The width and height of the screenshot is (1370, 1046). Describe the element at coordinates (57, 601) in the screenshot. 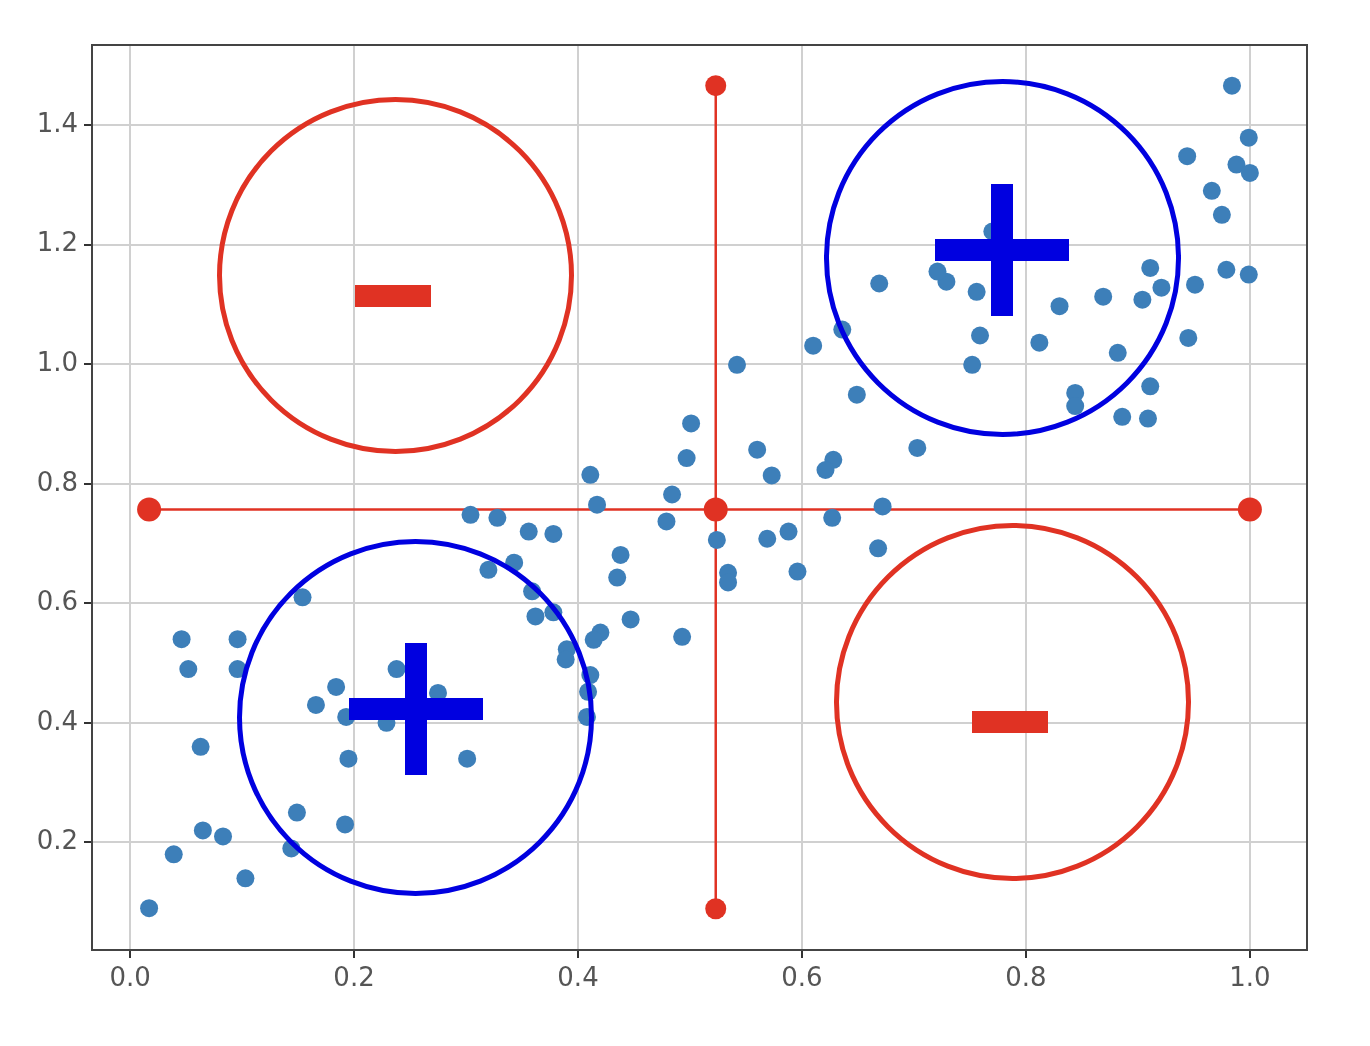

I see `y-tick-label: 0.6` at that location.